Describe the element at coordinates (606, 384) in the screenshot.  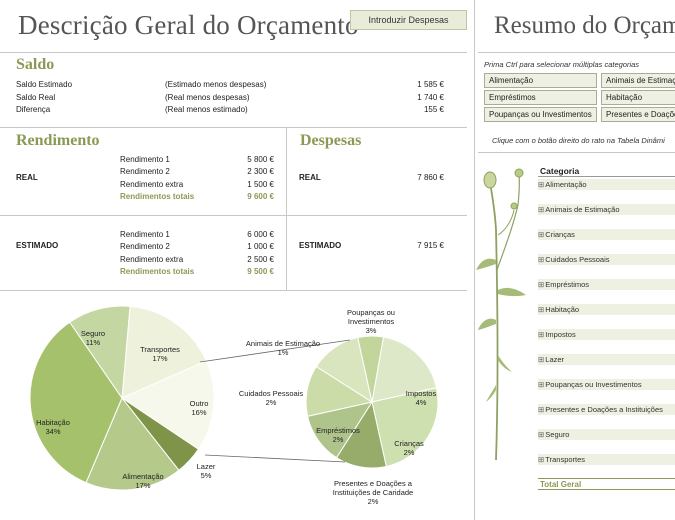
I see `pivot-category-row: ⊞Poupanças ou Investimentos` at that location.